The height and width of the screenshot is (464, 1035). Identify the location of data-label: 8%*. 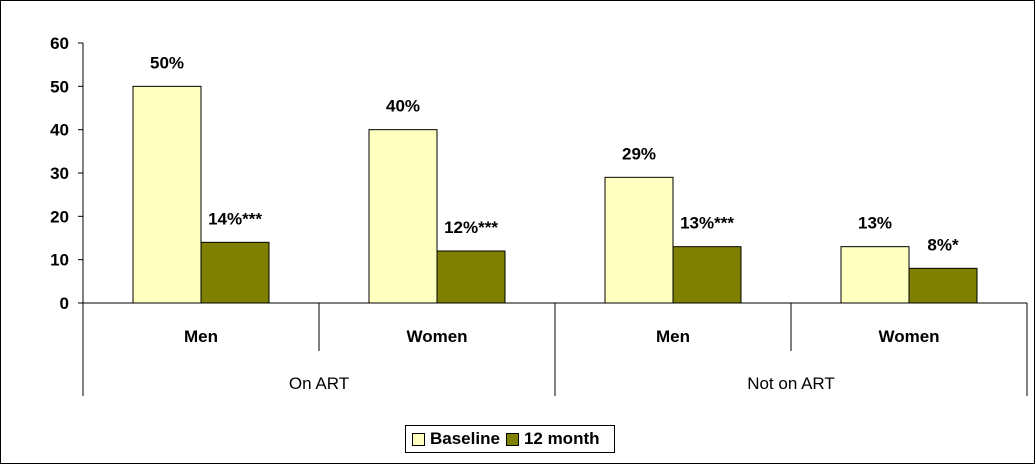
(943, 244).